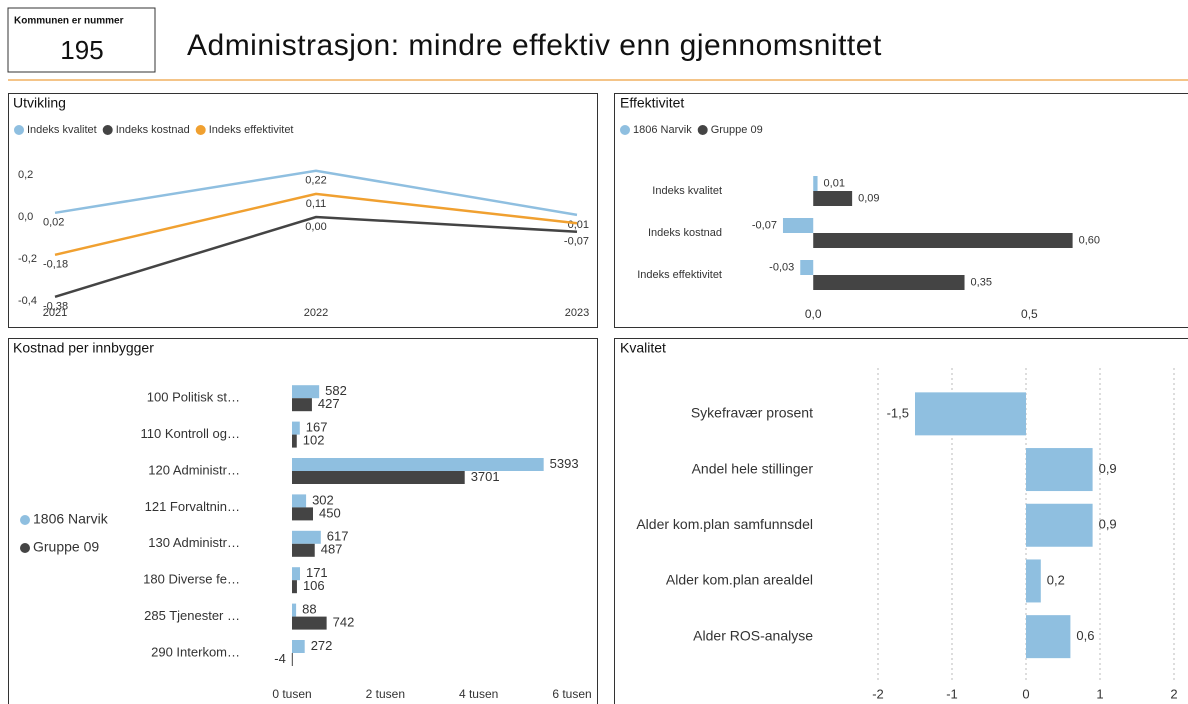 Image resolution: width=1188 pixels, height=704 pixels. I want to click on x-tick-label: 2023, so click(577, 313).